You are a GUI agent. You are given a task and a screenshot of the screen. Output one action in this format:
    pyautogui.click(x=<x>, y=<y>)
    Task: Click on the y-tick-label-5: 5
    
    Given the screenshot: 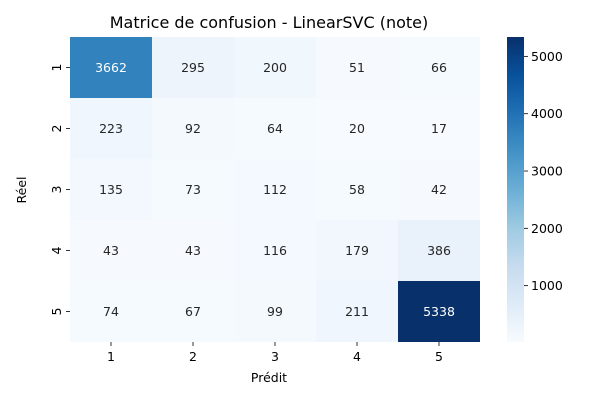 What is the action you would take?
    pyautogui.click(x=56, y=312)
    